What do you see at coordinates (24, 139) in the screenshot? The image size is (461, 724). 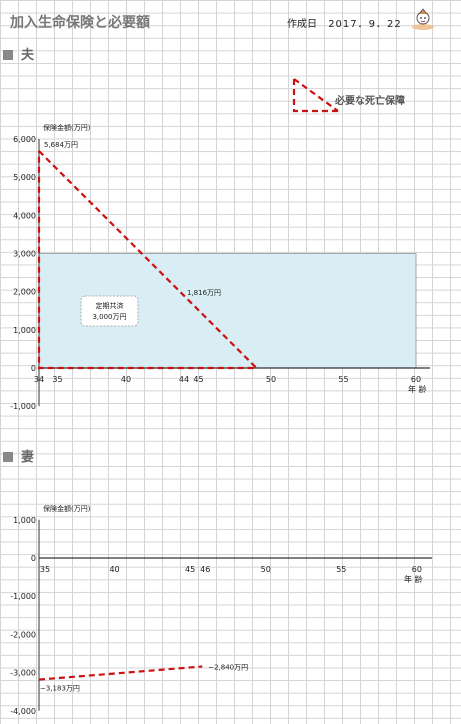 I see `y-tick-label: 6,000` at bounding box center [24, 139].